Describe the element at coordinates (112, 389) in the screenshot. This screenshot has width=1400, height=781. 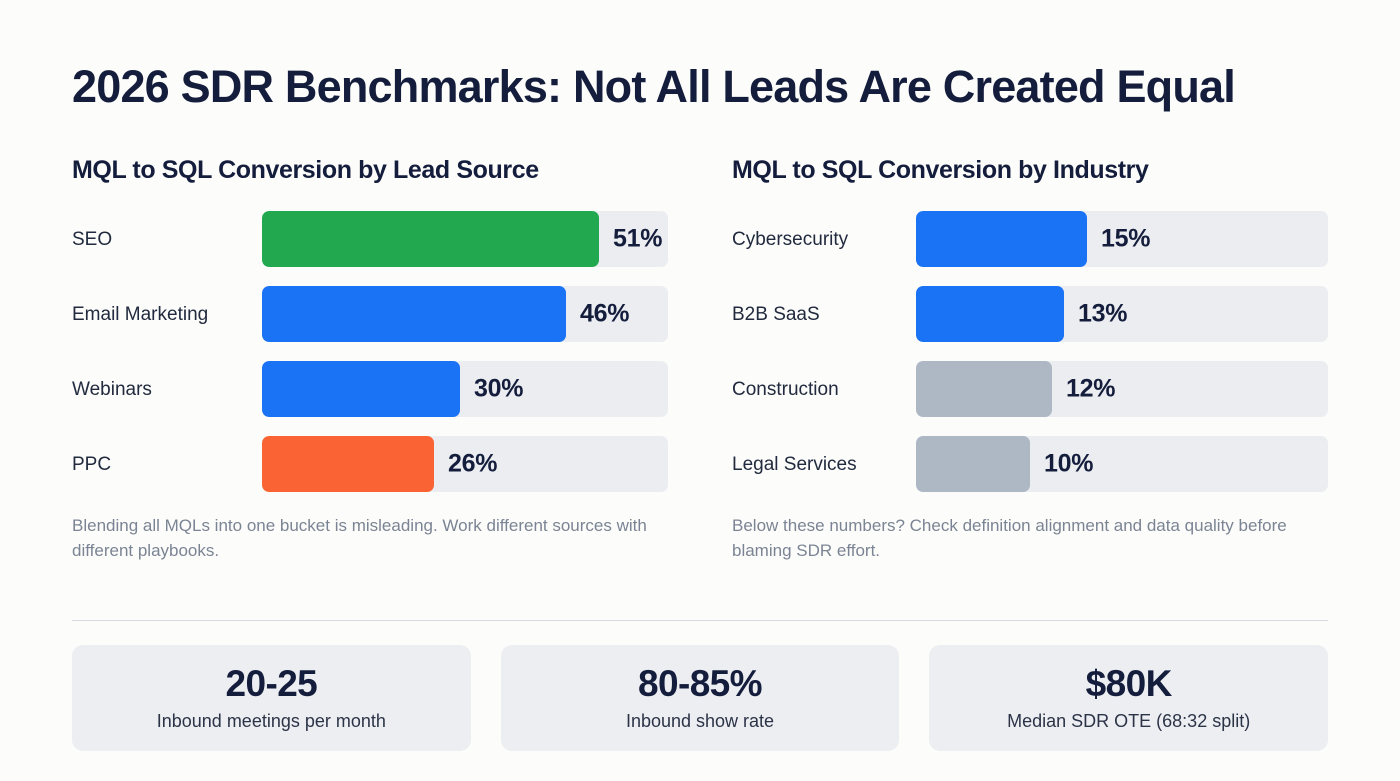
I see `bar-category-label: Webinars` at that location.